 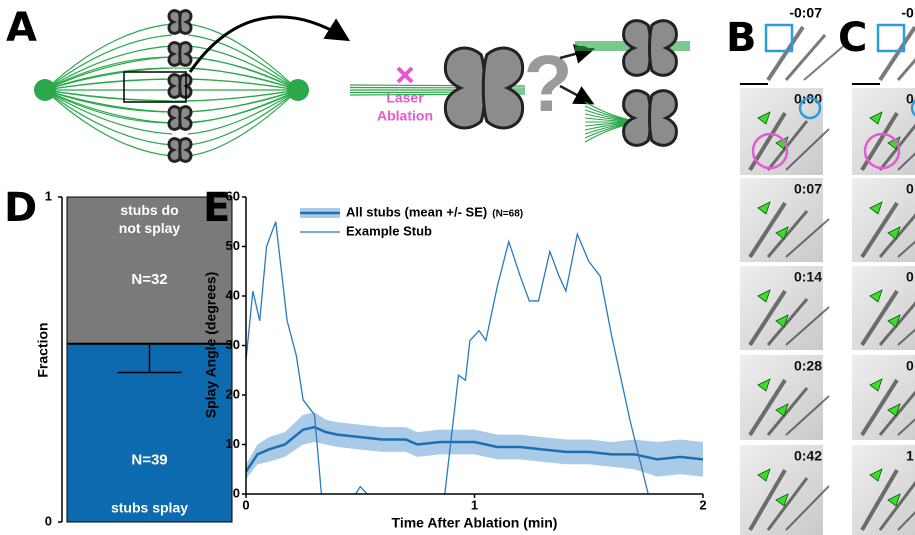 I want to click on image-cell: 0:07, so click(x=785, y=220).